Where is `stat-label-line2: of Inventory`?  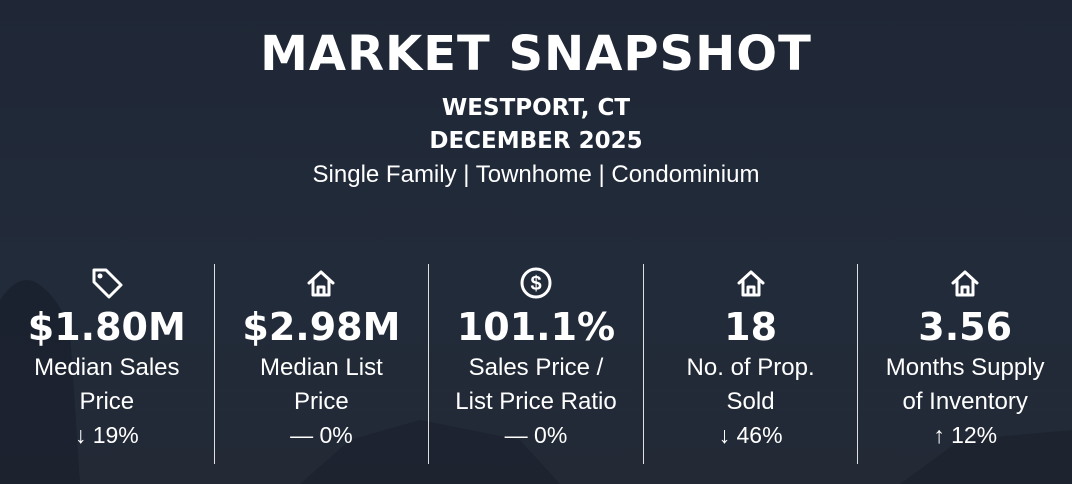
stat-label-line2: of Inventory is located at coordinates (965, 401).